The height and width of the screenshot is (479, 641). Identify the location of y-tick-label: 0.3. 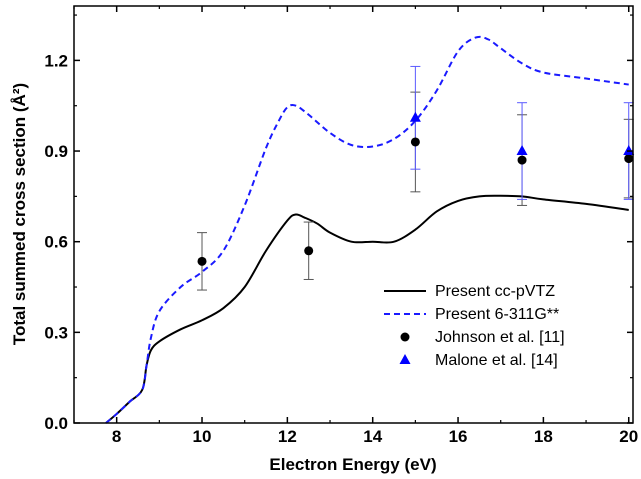
(56, 332).